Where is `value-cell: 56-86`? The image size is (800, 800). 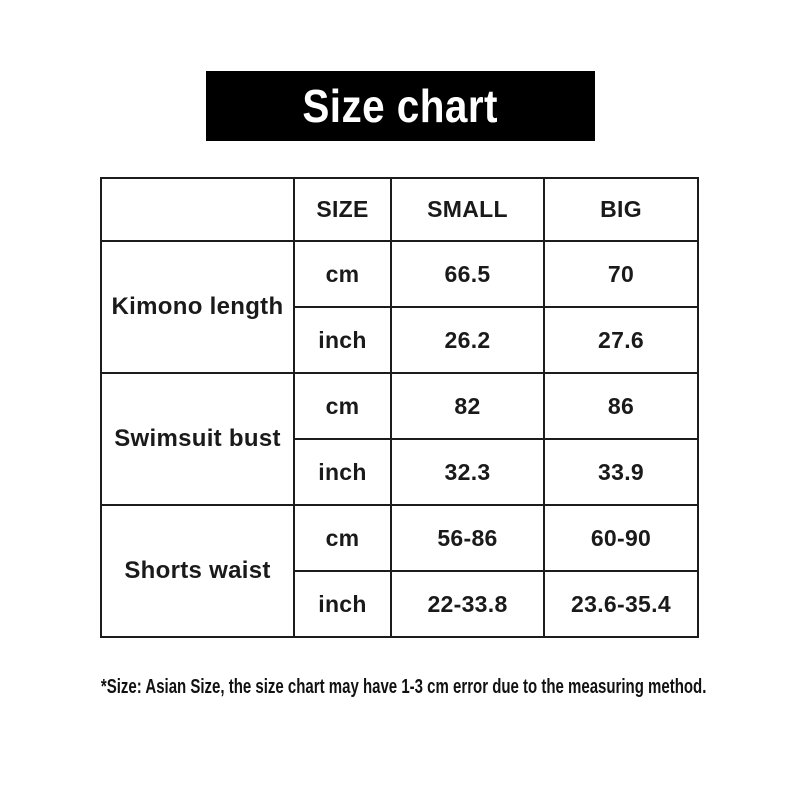
value-cell: 56-86 is located at coordinates (467, 538).